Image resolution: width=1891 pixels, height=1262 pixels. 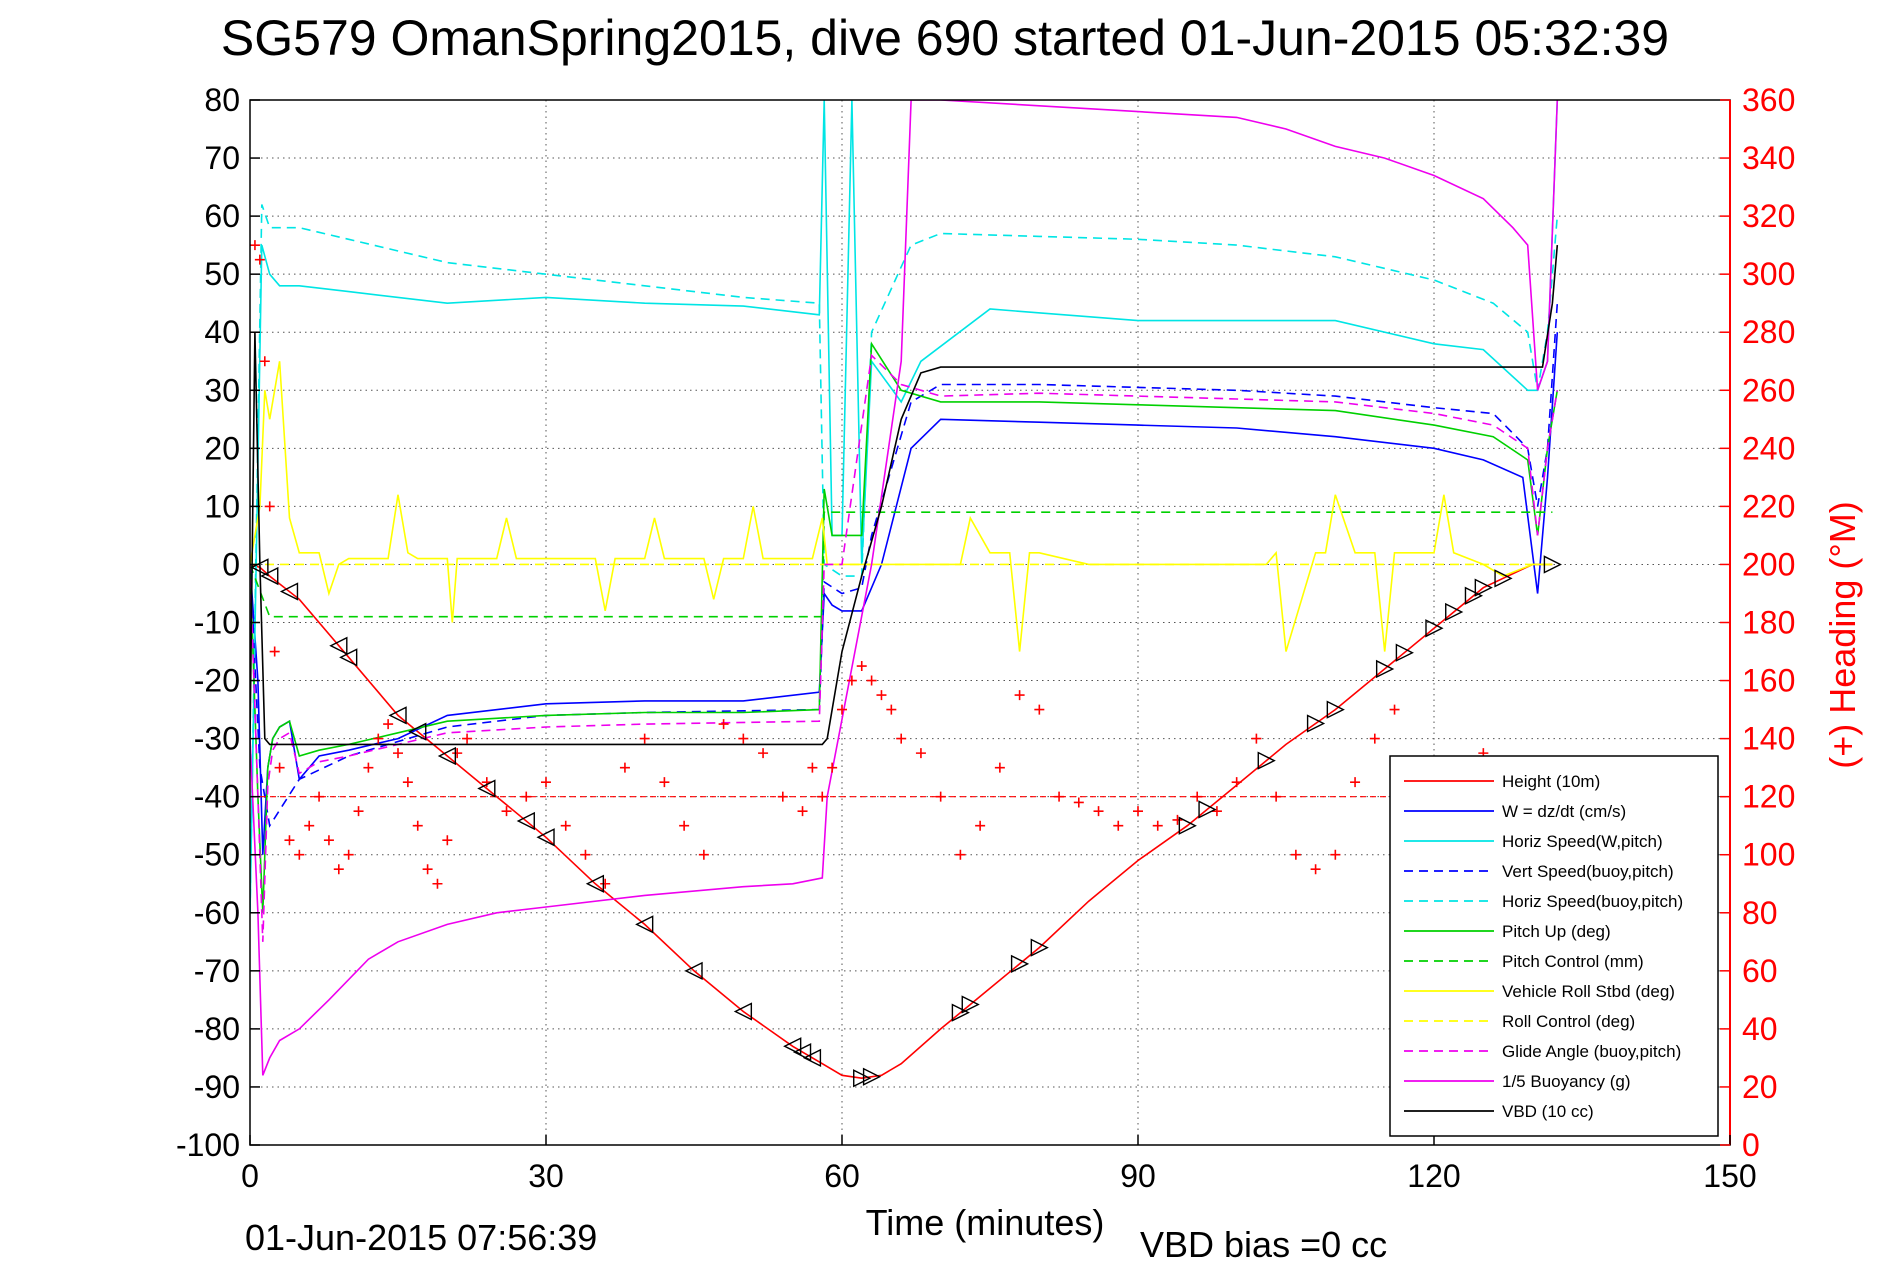 I want to click on y-right-tick-label: 280, so click(x=1768, y=332).